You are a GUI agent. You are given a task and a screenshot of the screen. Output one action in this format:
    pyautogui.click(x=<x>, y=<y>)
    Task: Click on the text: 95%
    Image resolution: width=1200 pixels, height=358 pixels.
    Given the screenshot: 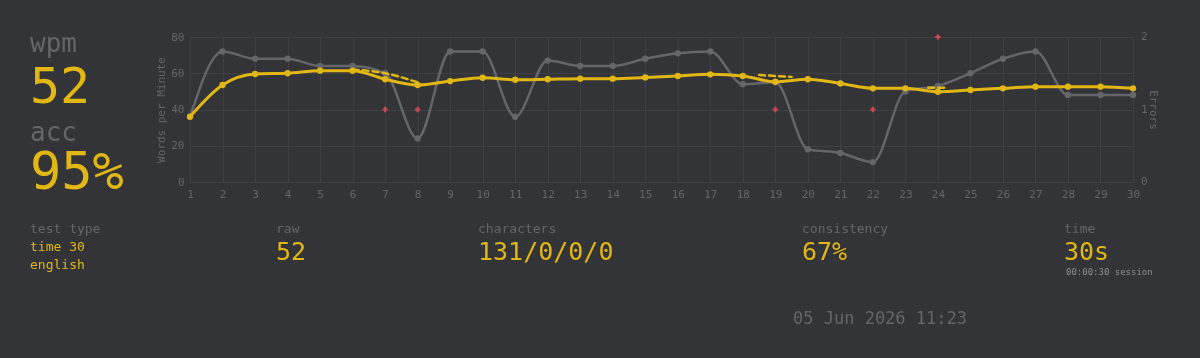 What is the action you would take?
    pyautogui.click(x=77, y=171)
    